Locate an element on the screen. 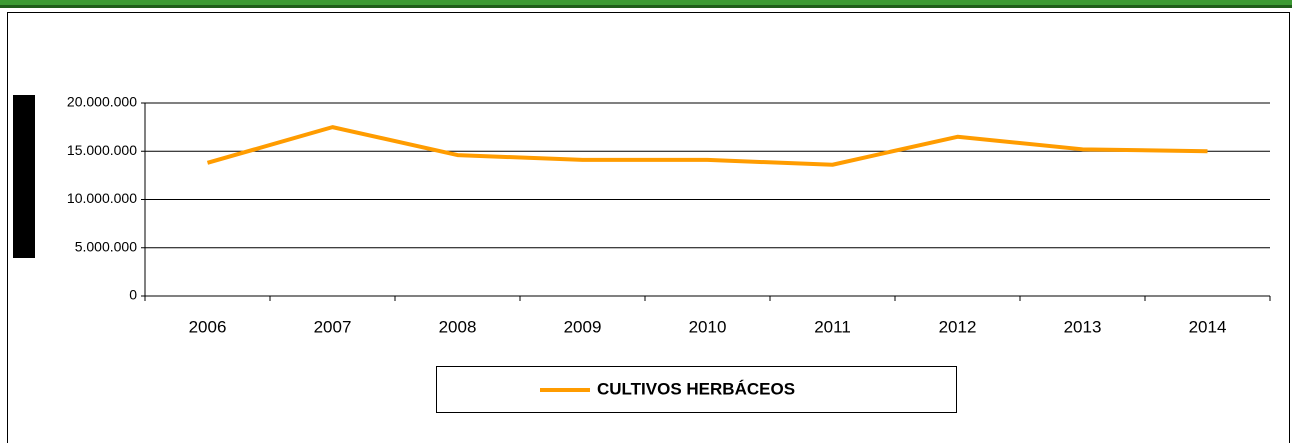 The height and width of the screenshot is (443, 1292). x-tick-label: 2008 is located at coordinates (458, 326).